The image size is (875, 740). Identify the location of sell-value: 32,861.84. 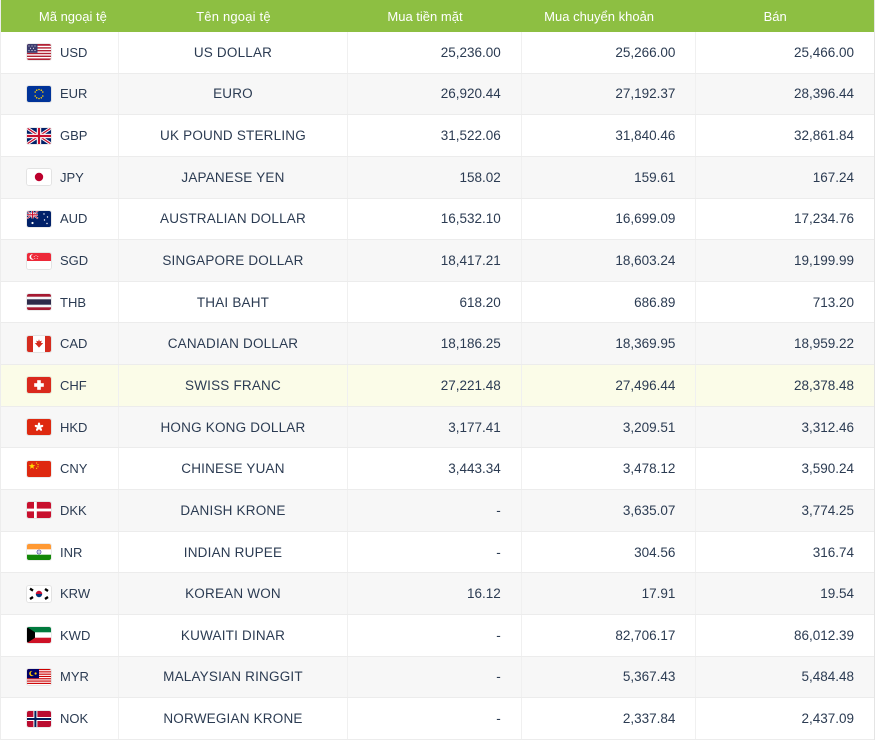
(823, 136).